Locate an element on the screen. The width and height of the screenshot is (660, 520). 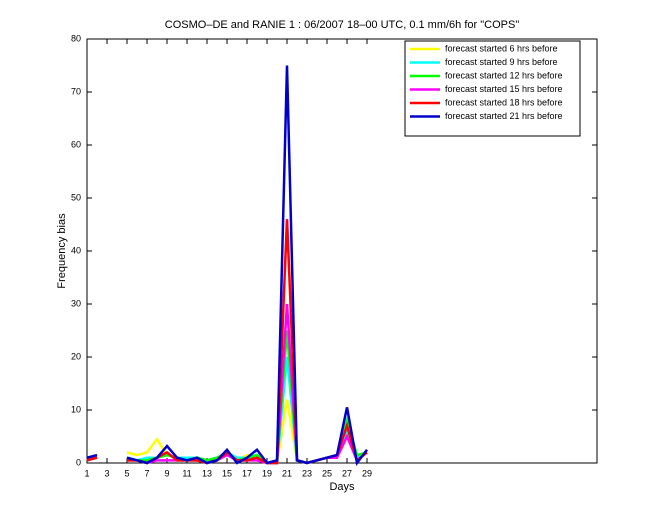
x-tick-label: 1 is located at coordinates (86, 473).